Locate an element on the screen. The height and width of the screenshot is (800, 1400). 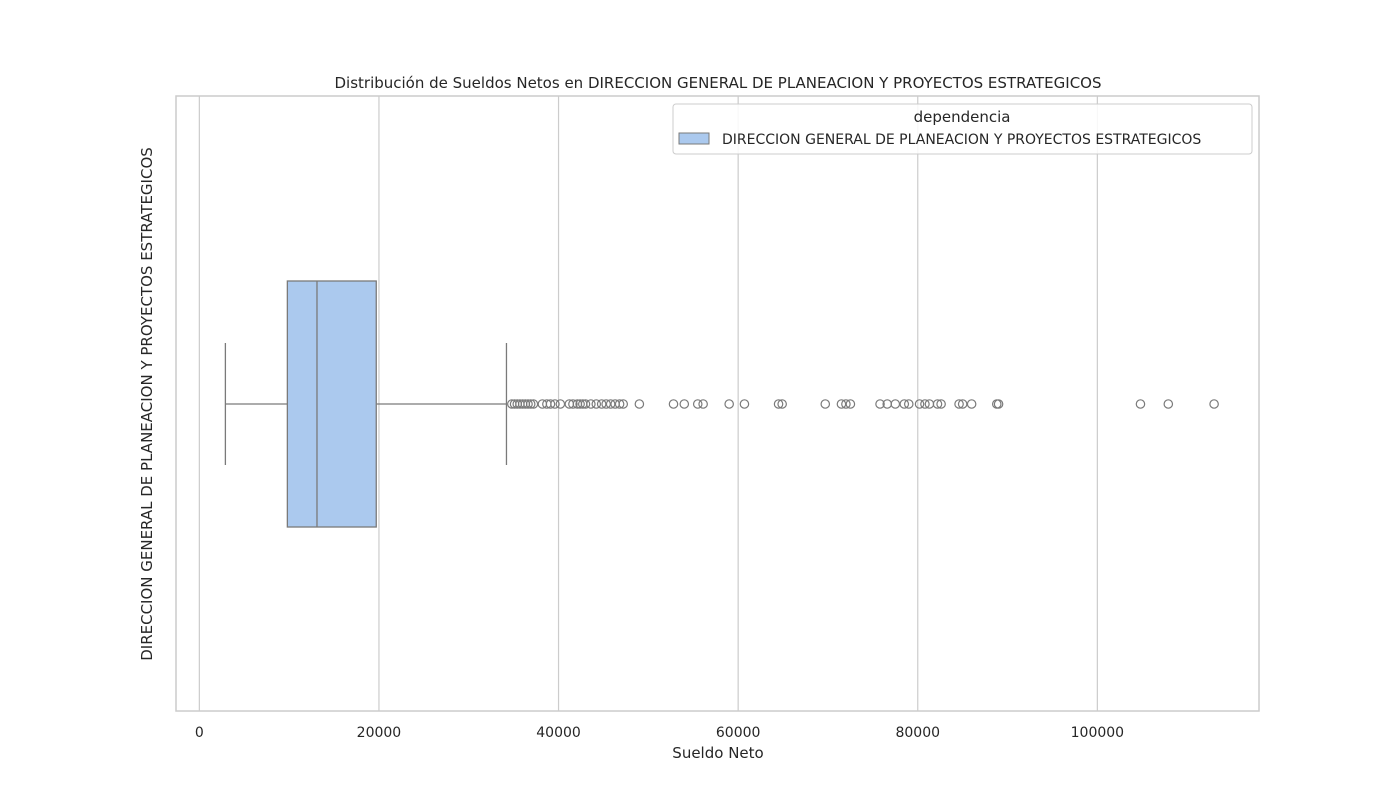
x-tick-label: 80000 is located at coordinates (917, 733).